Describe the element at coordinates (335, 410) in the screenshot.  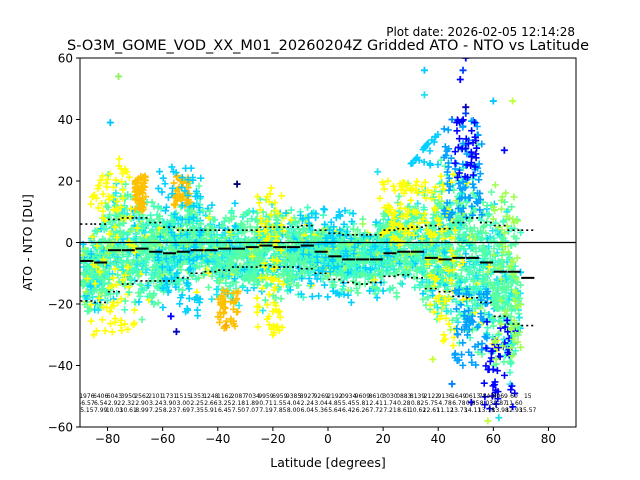
I see `bin-stat-sd: 5.64` at that location.